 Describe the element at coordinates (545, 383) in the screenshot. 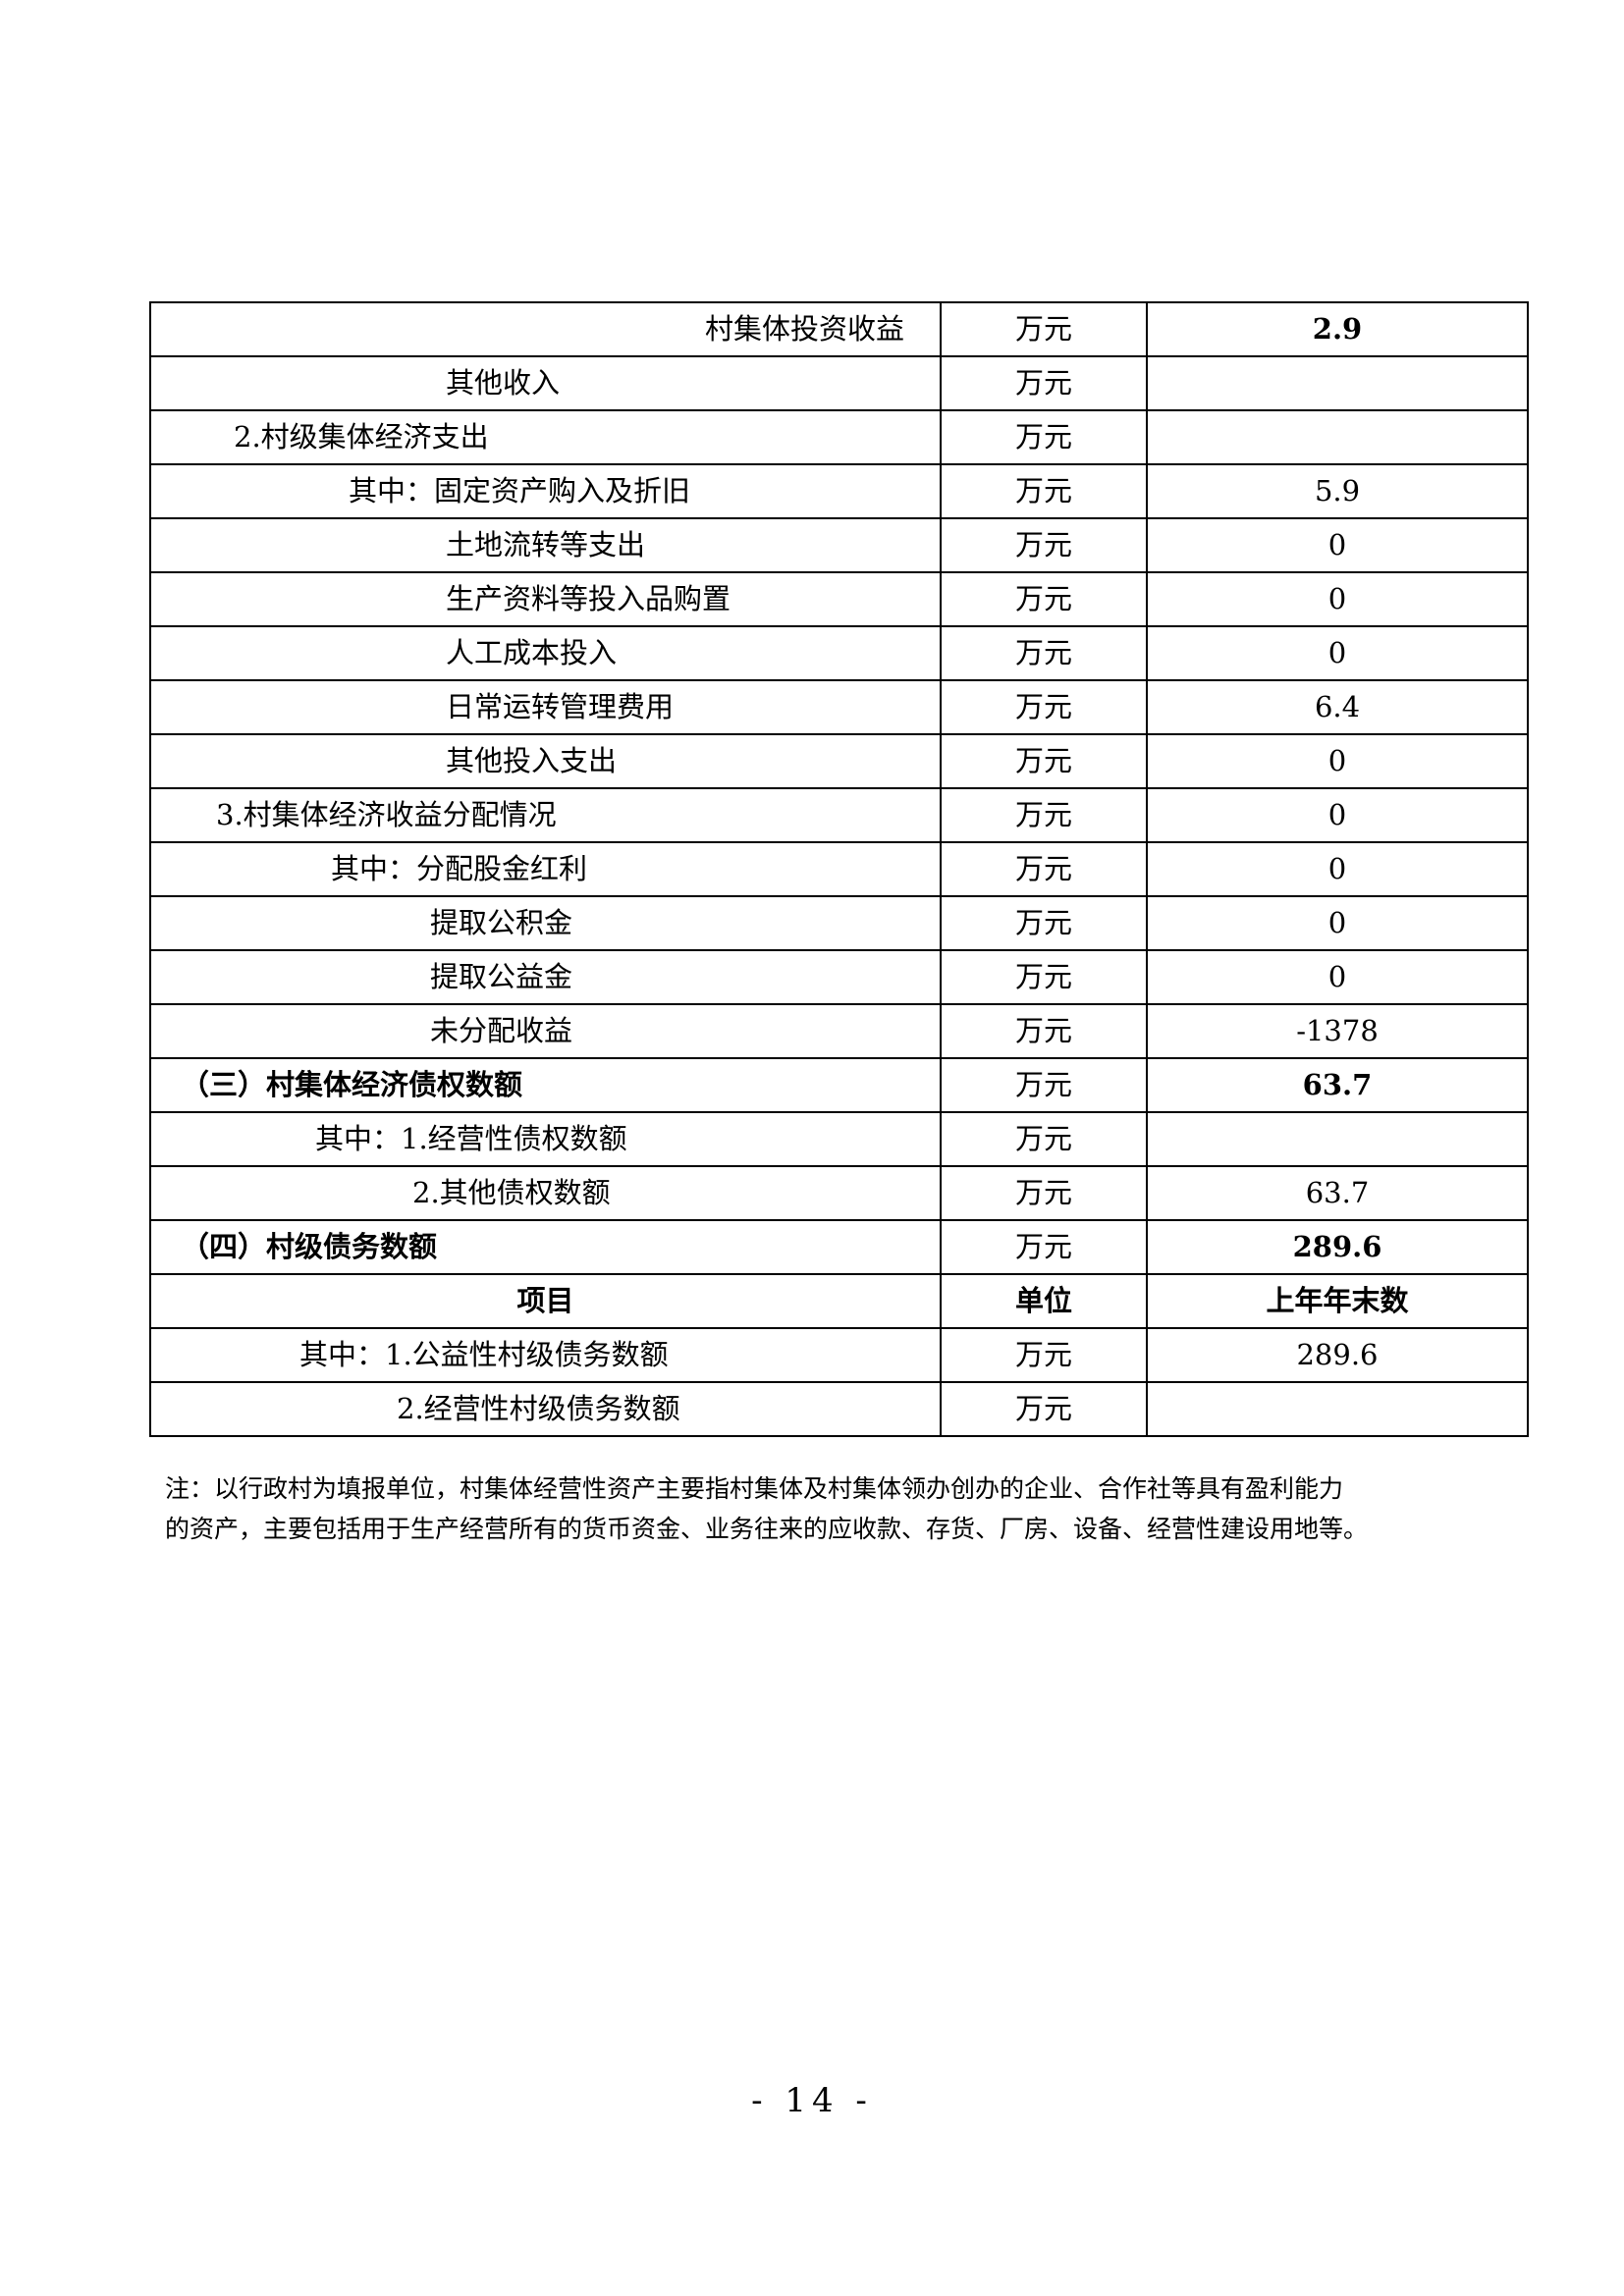

I see `item-cell: 其他收入` at that location.